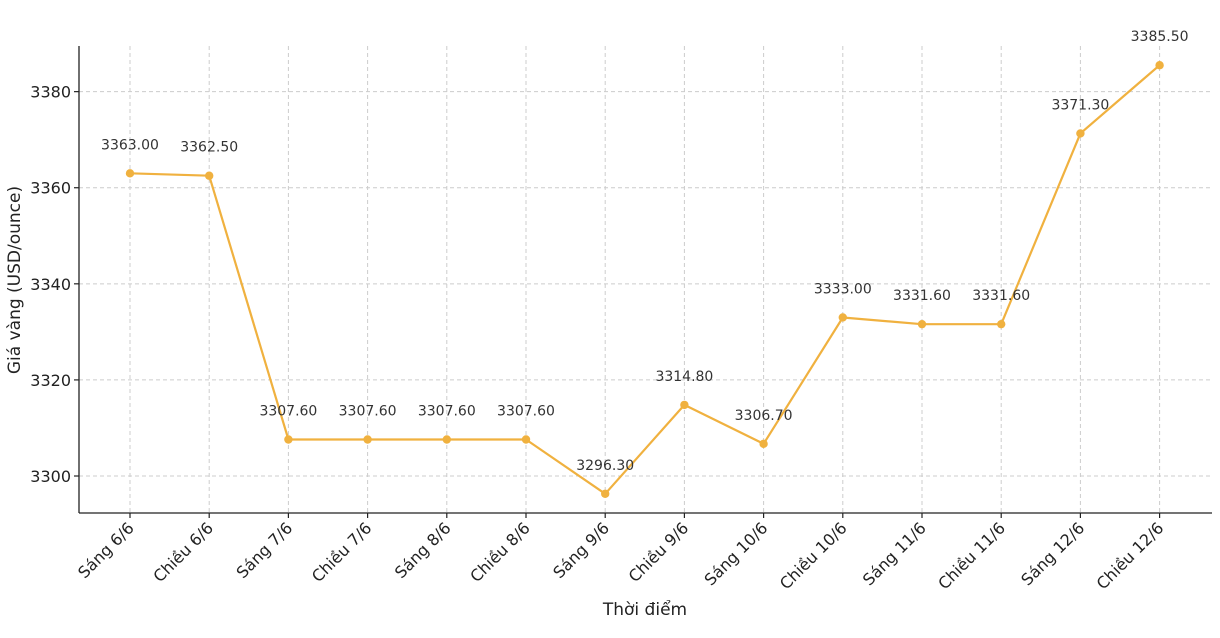 Image resolution: width=1220 pixels, height=638 pixels. I want to click on x-tick-label: Chiều 11/6, so click(971, 555).